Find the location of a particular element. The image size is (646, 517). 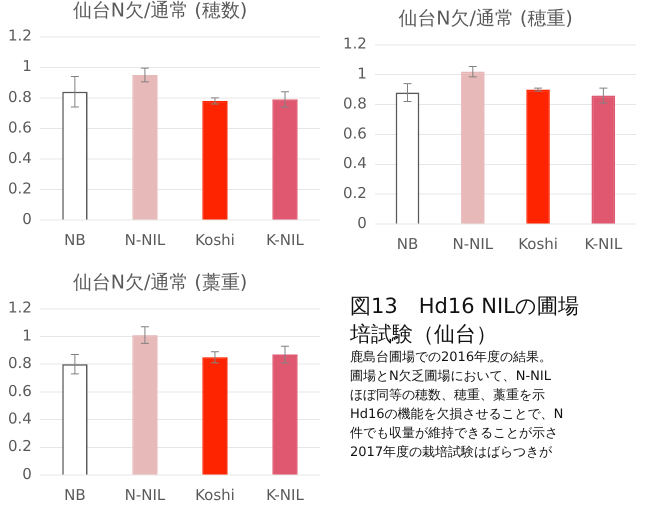

text: 鹿島台圃場での2016年度の結果。 is located at coordinates (452, 358).